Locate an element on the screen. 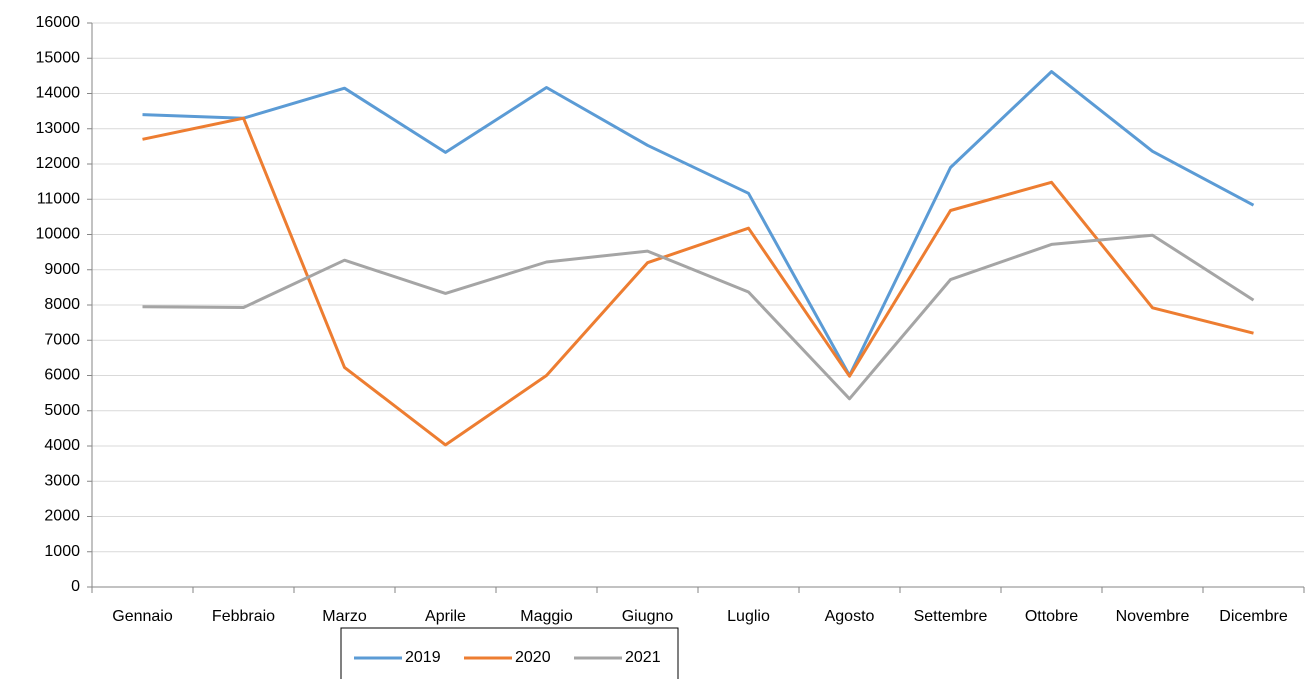 This screenshot has height=679, width=1305. y-tick-label: 5000 is located at coordinates (62, 410).